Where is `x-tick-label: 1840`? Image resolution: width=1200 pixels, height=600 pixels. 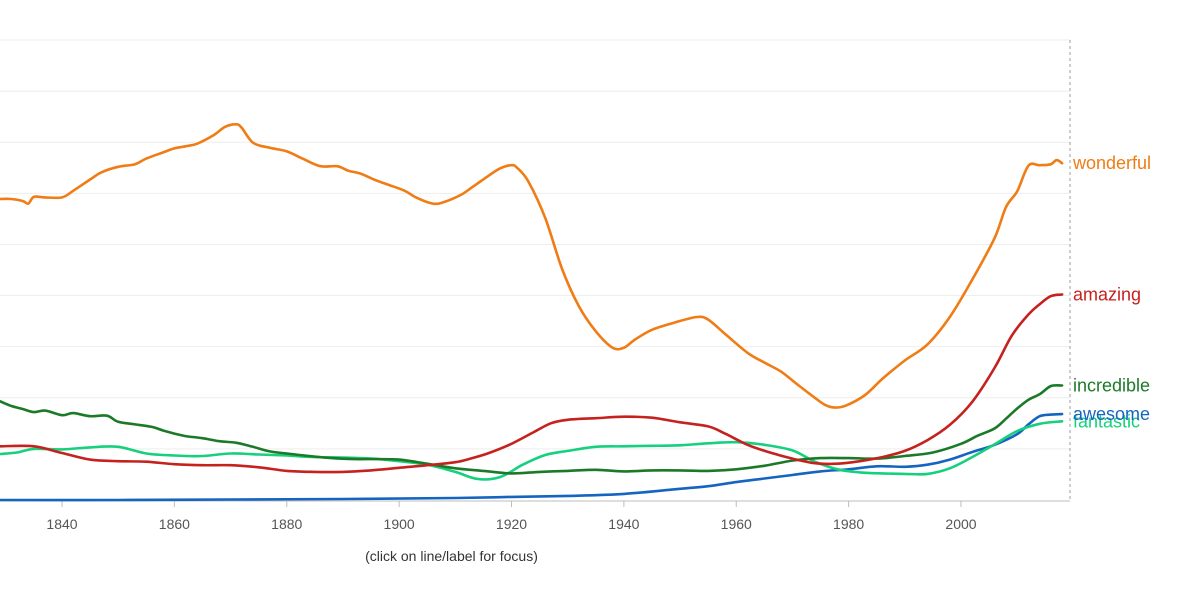 x-tick-label: 1840 is located at coordinates (61, 524).